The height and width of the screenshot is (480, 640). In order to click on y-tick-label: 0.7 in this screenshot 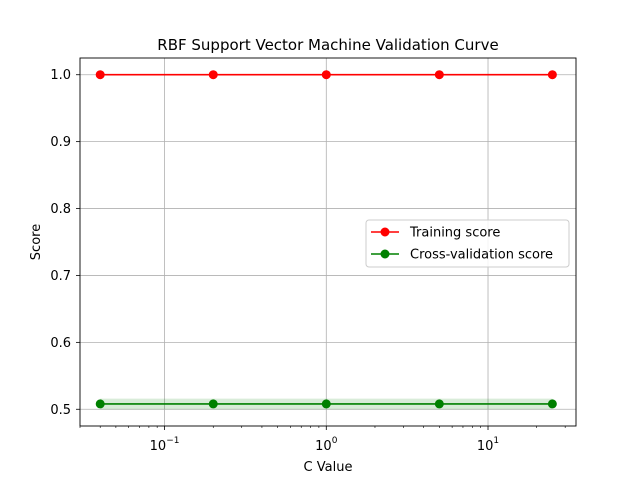, I will do `click(60, 276)`.